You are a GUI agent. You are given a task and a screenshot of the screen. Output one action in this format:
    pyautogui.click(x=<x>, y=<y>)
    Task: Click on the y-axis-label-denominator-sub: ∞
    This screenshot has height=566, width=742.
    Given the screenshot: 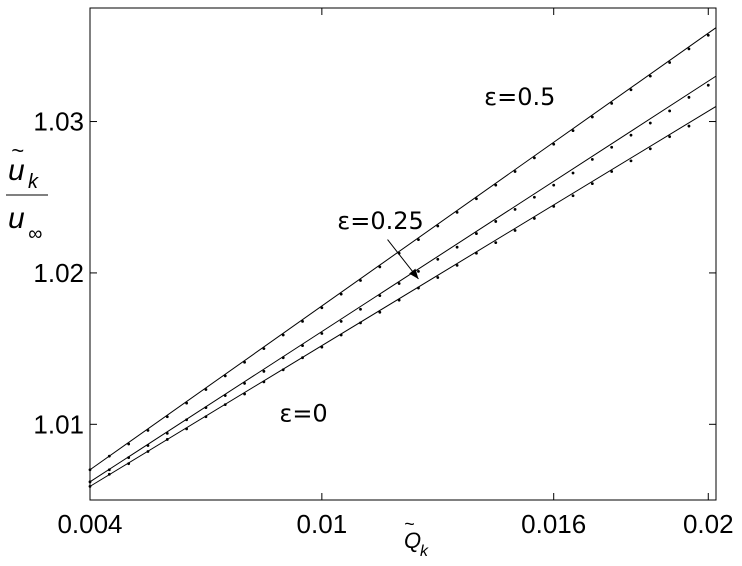 What is the action you would take?
    pyautogui.click(x=35, y=234)
    